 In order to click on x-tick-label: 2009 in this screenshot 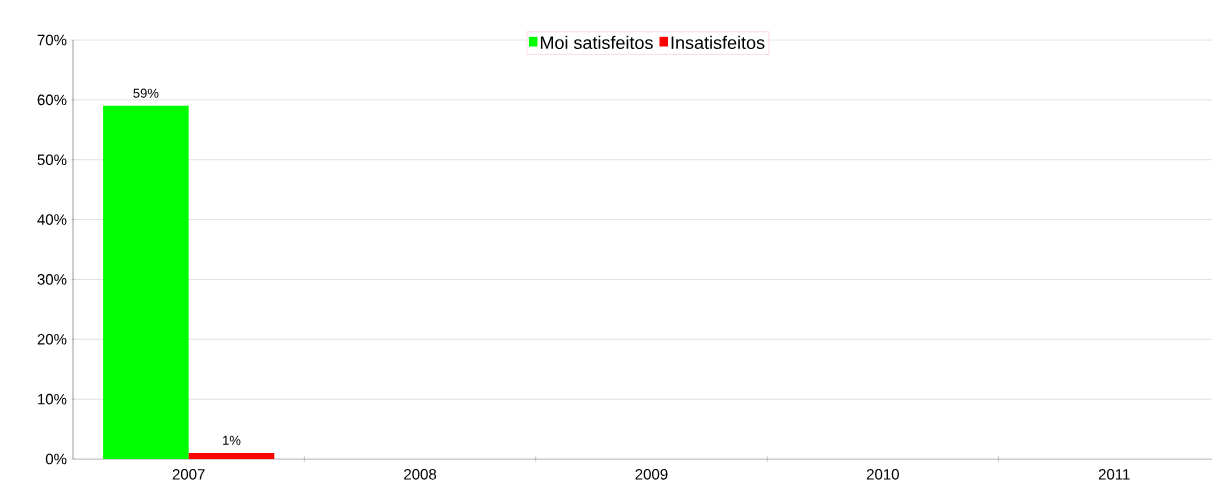, I will do `click(651, 474)`.